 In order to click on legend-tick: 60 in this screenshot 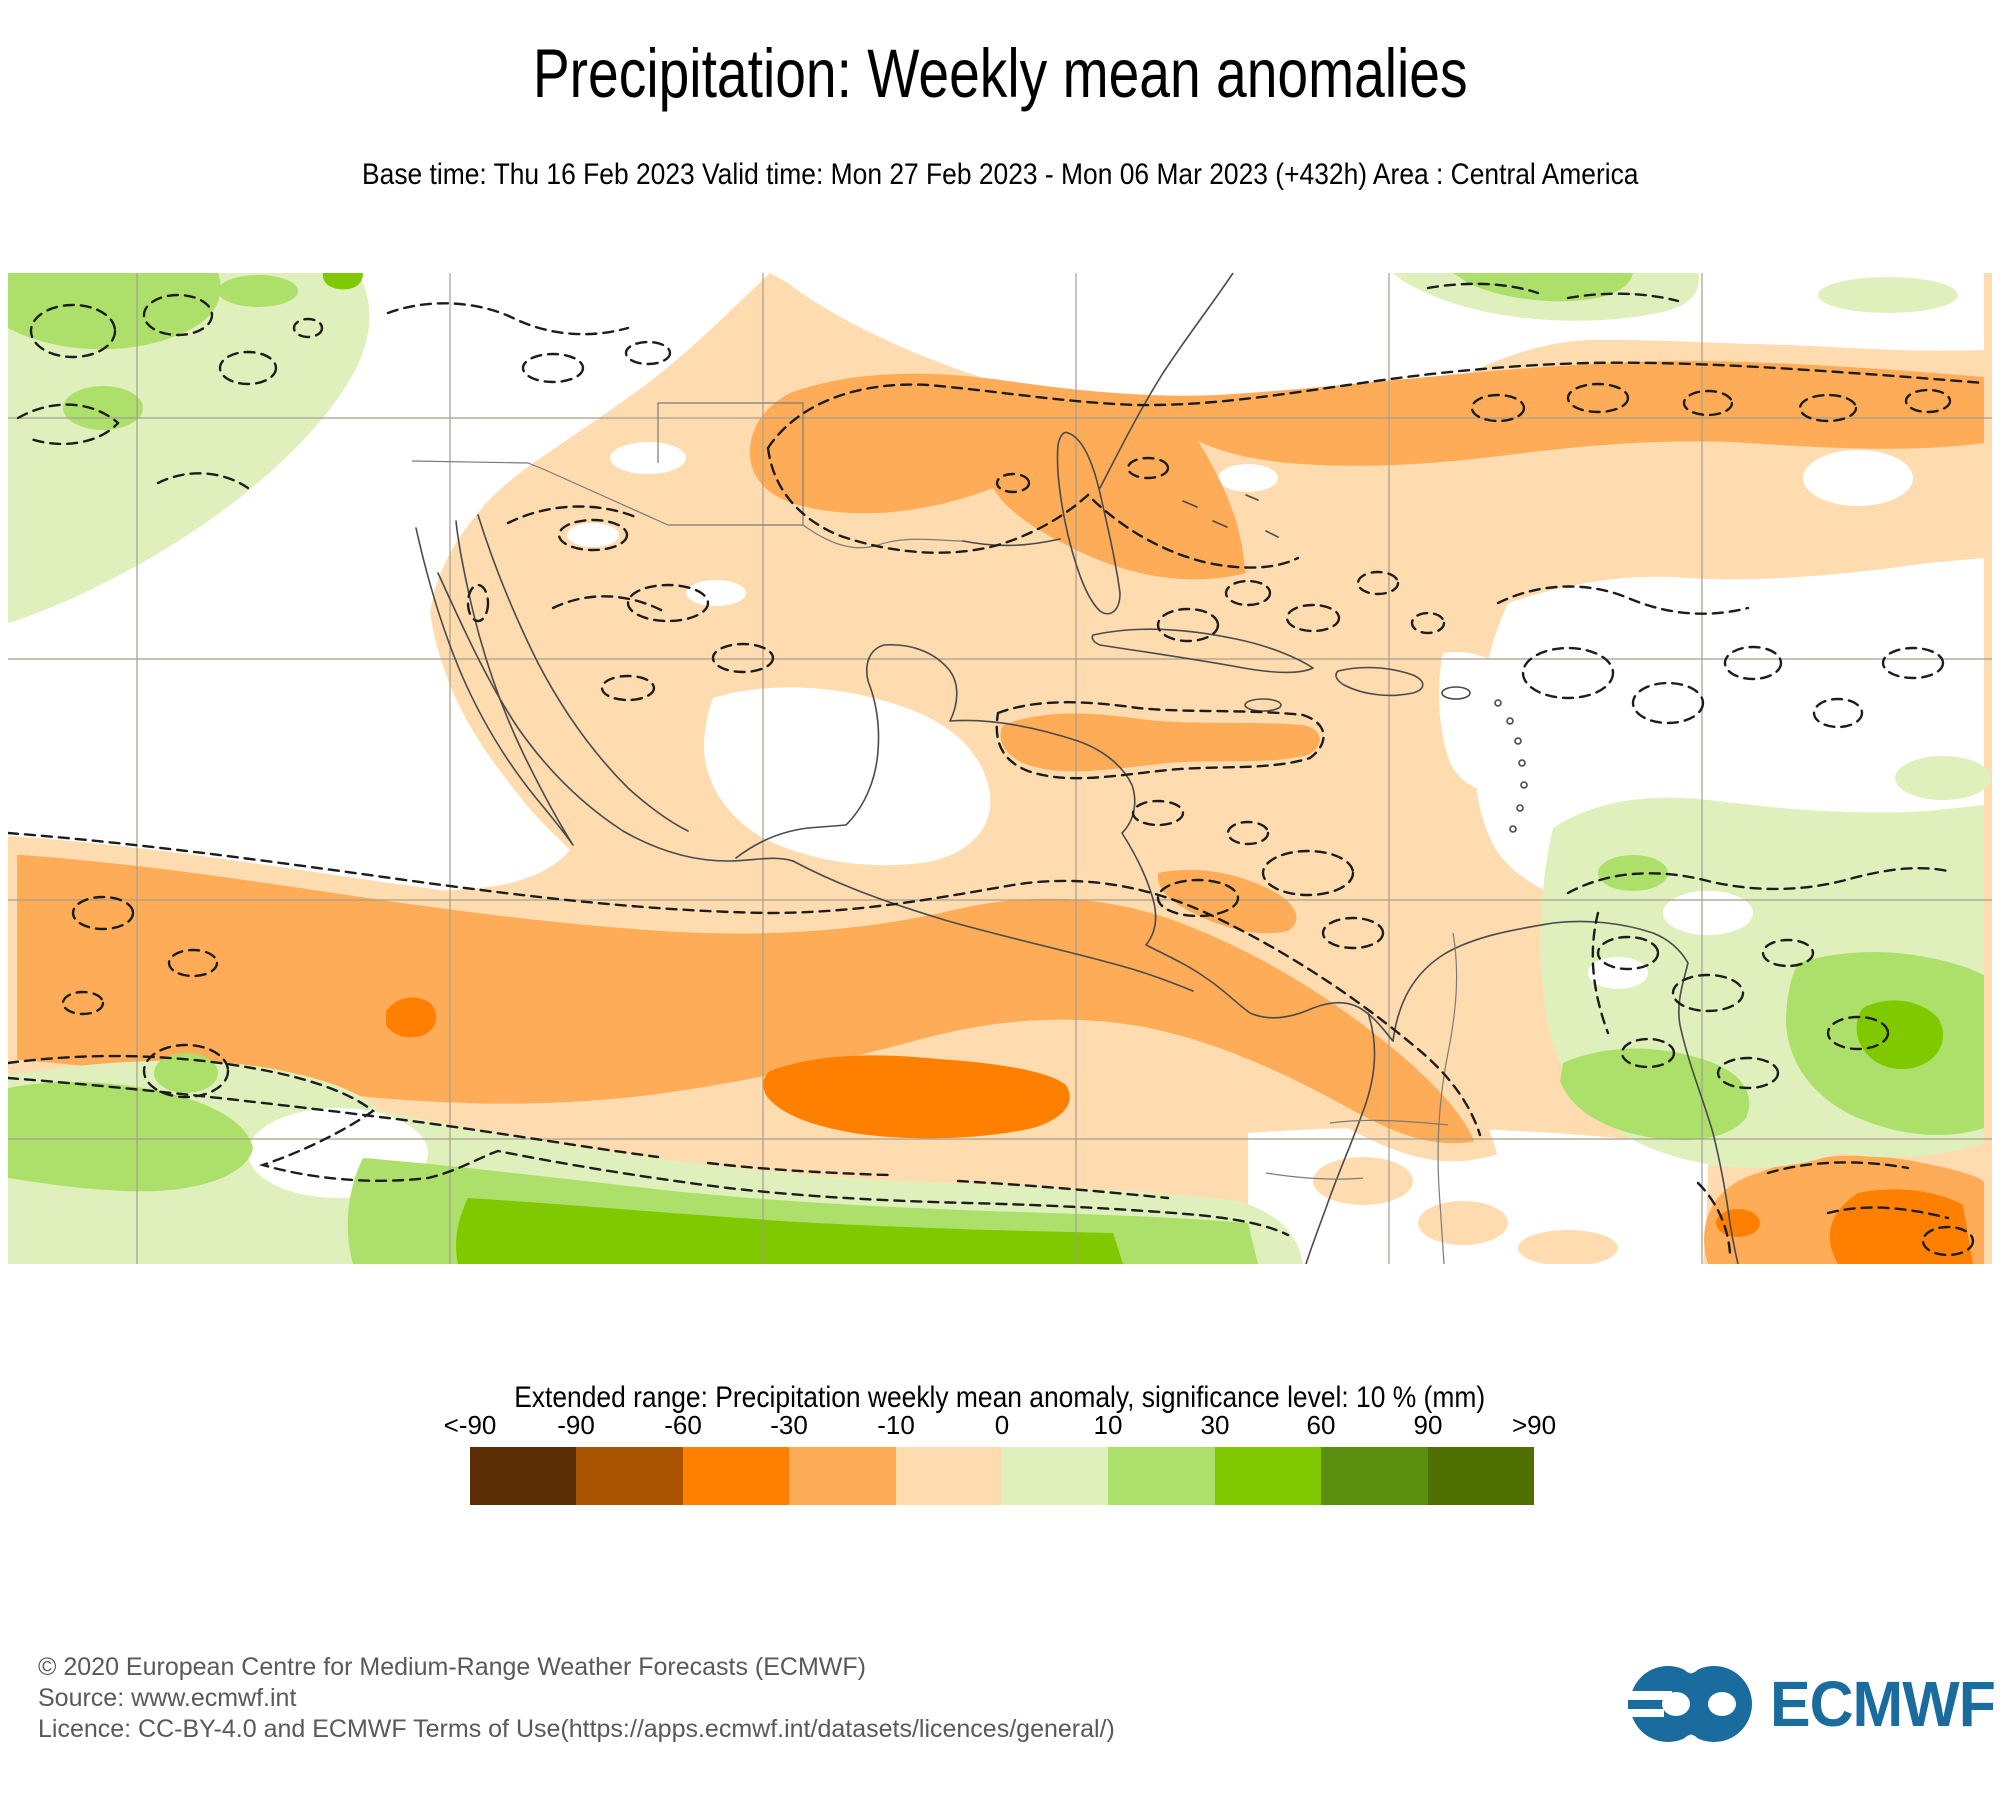, I will do `click(1321, 1425)`.